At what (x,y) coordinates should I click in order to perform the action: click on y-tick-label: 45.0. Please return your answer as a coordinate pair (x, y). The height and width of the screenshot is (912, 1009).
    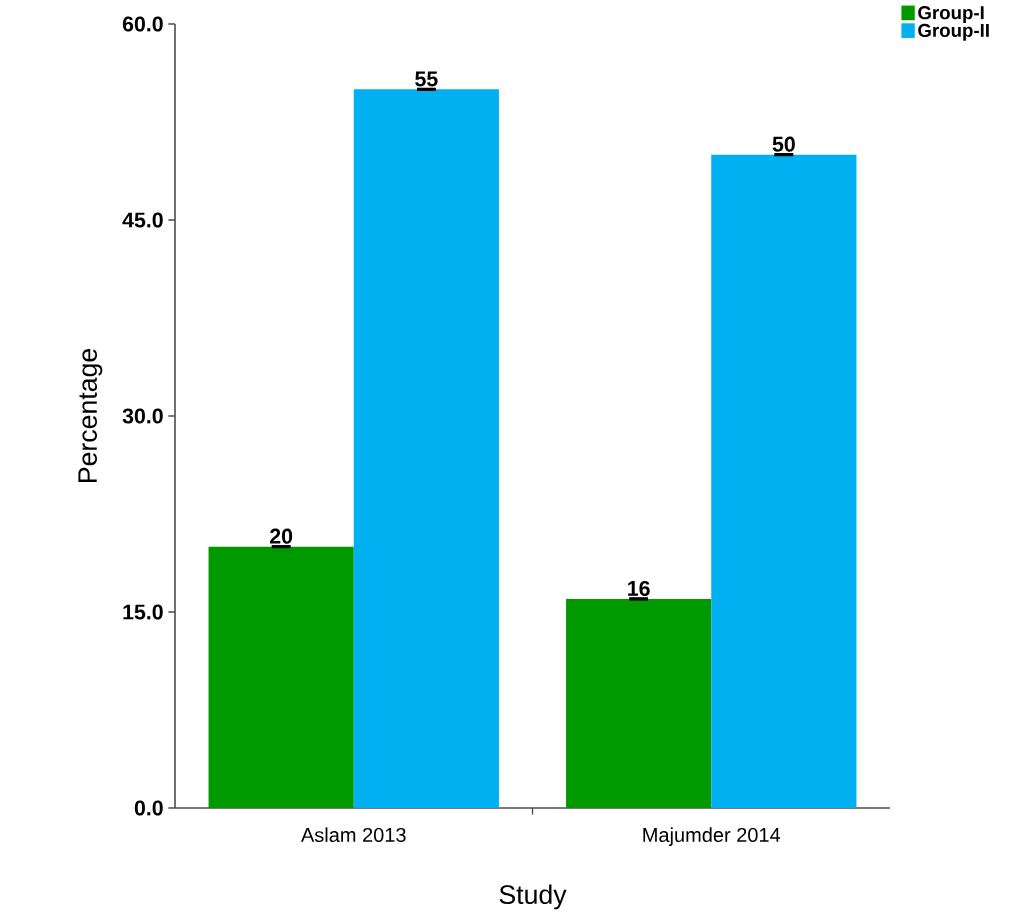
    Looking at the image, I should click on (142, 220).